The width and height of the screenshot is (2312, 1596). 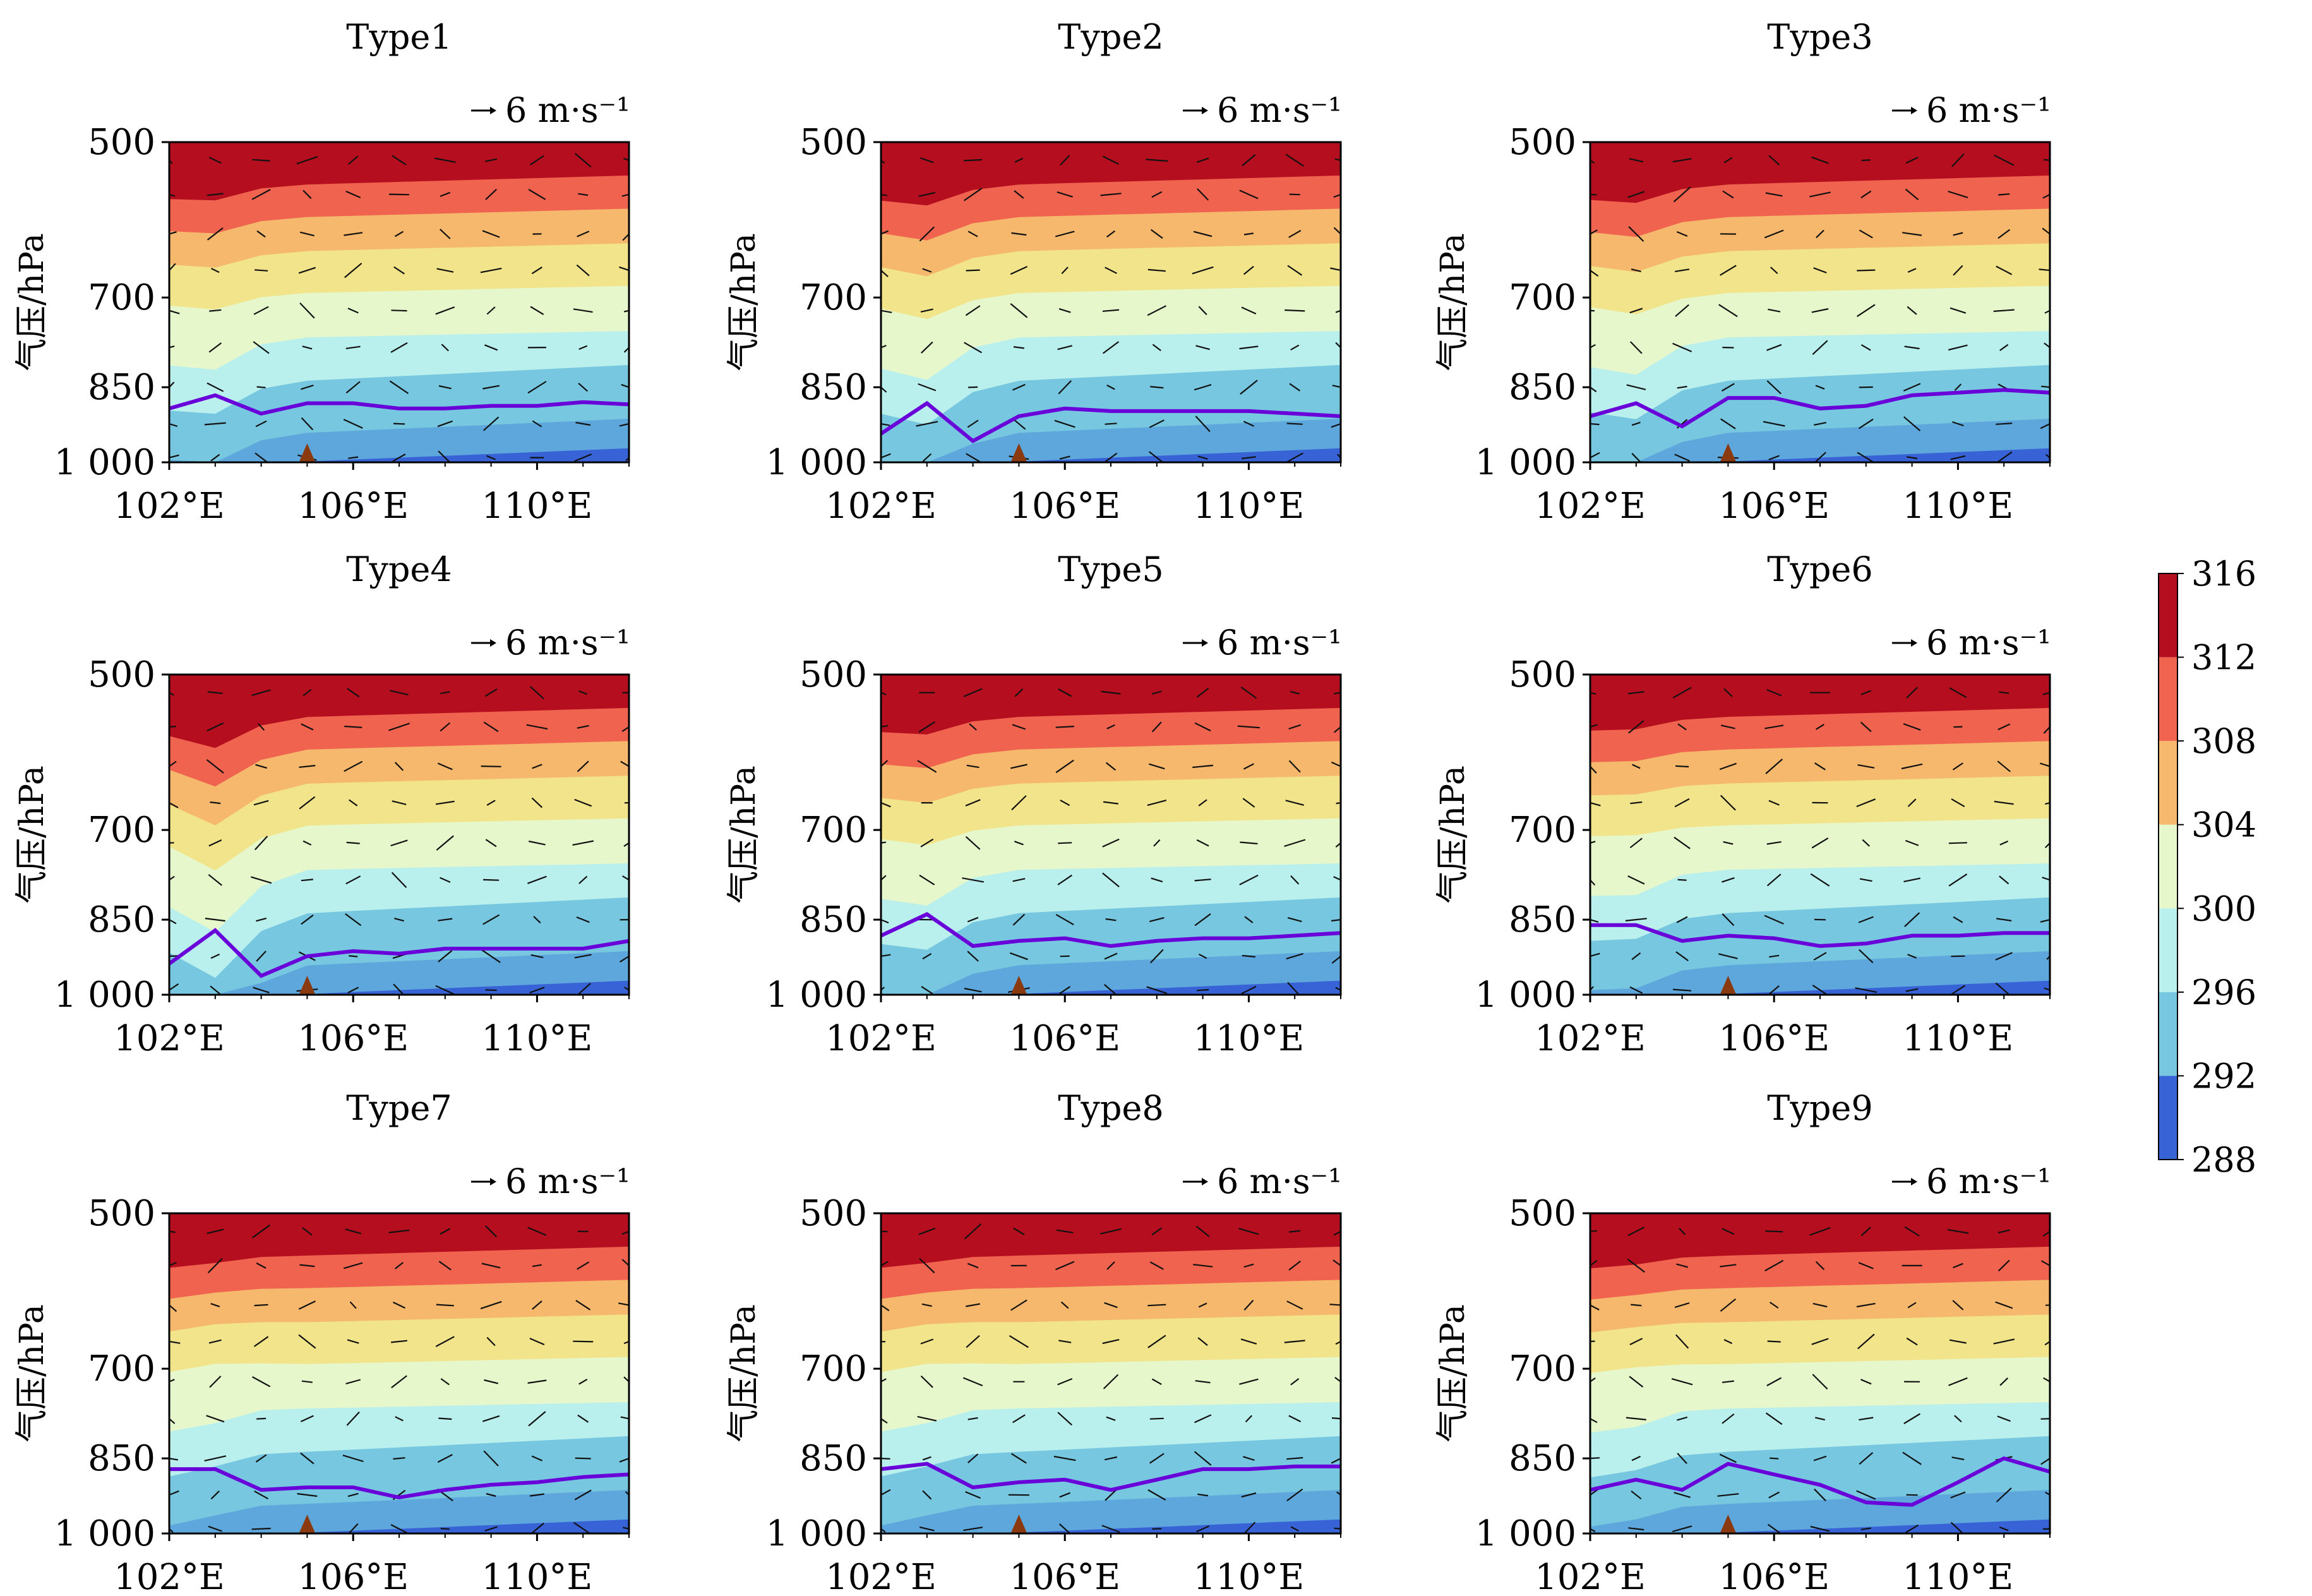 I want to click on x-tick-label: 110°E, so click(x=537, y=506).